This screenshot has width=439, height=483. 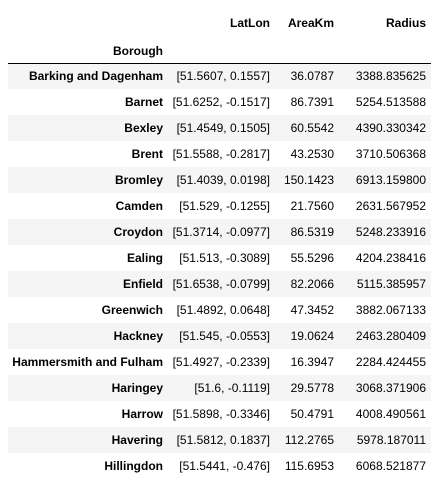 What do you see at coordinates (223, 180) in the screenshot?
I see `cell-latlon: [51.4039, 0.0198]` at bounding box center [223, 180].